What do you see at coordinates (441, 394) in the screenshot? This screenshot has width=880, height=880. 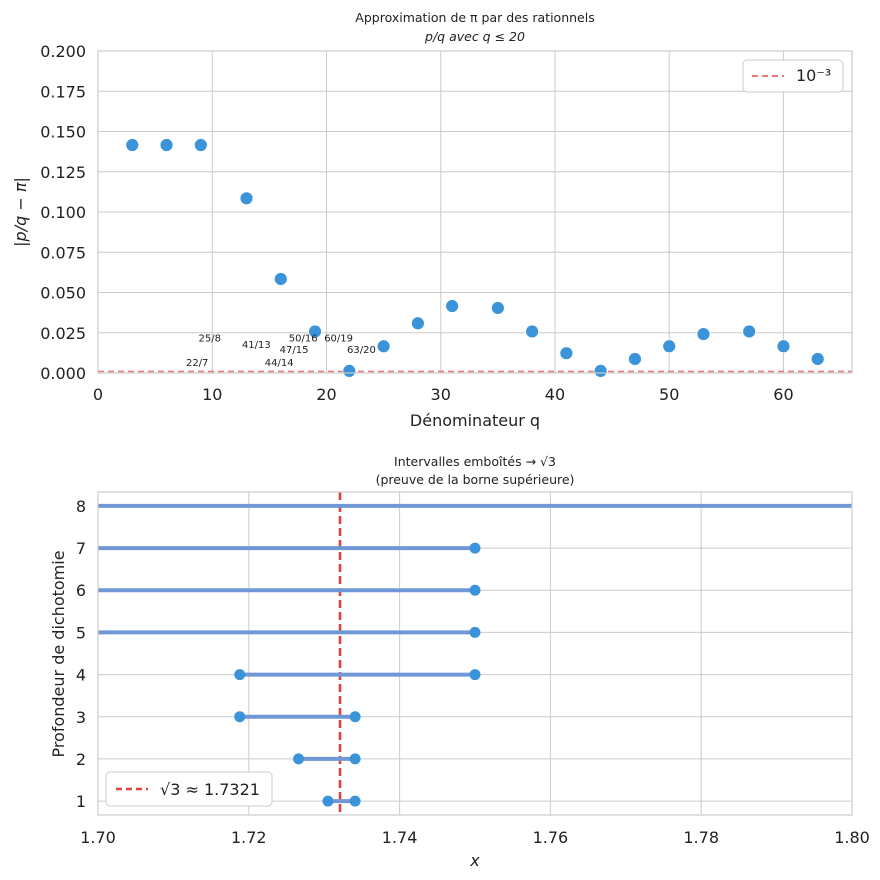 I see `top-x-tick-label: 30` at bounding box center [441, 394].